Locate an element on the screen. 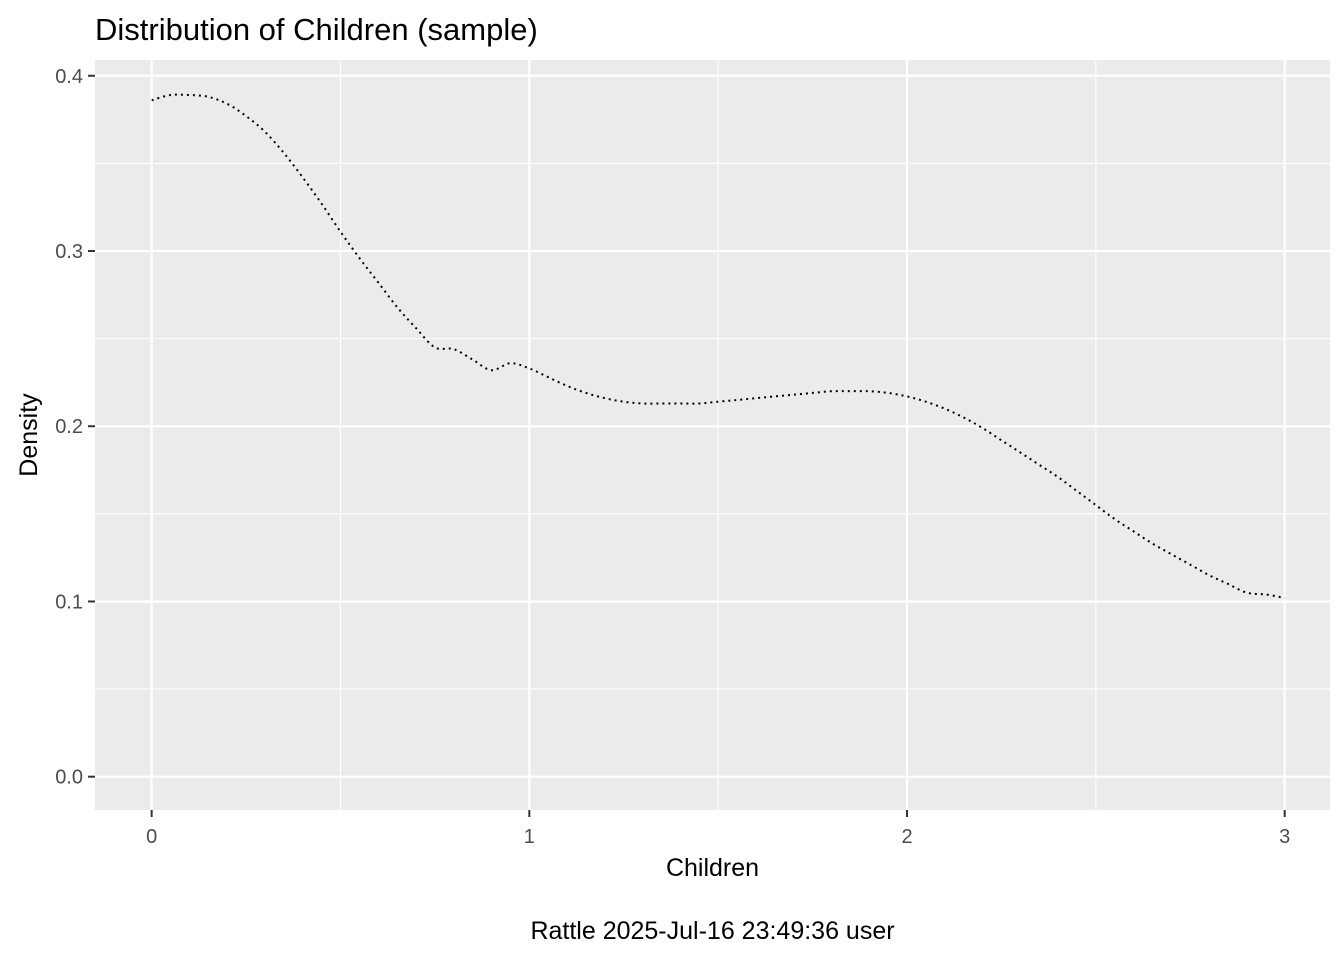 The width and height of the screenshot is (1344, 960). y-tick-label: 0.2 is located at coordinates (69, 427).